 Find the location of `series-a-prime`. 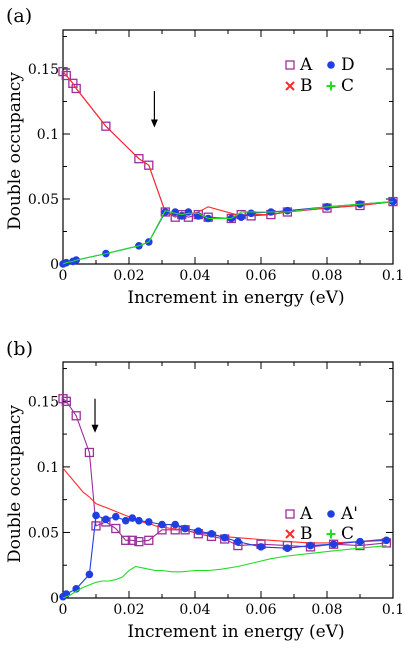

series-a-prime is located at coordinates (224, 556).